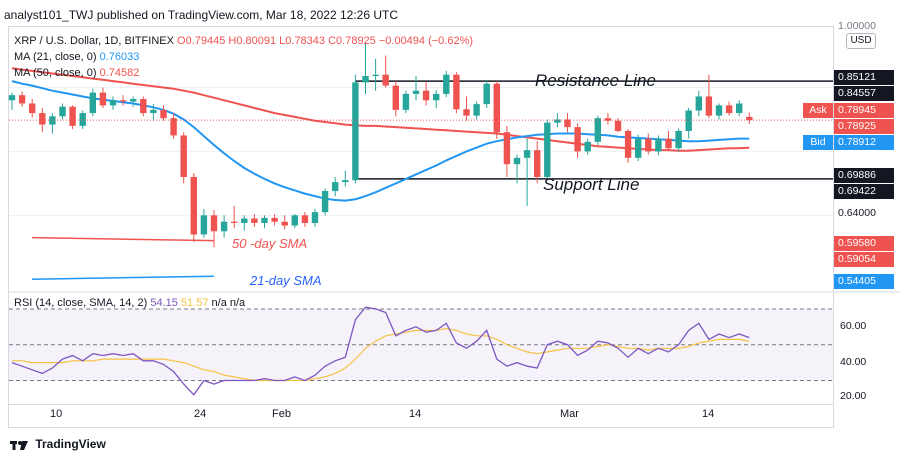 This screenshot has width=900, height=460. I want to click on currency-button: USD, so click(861, 41).